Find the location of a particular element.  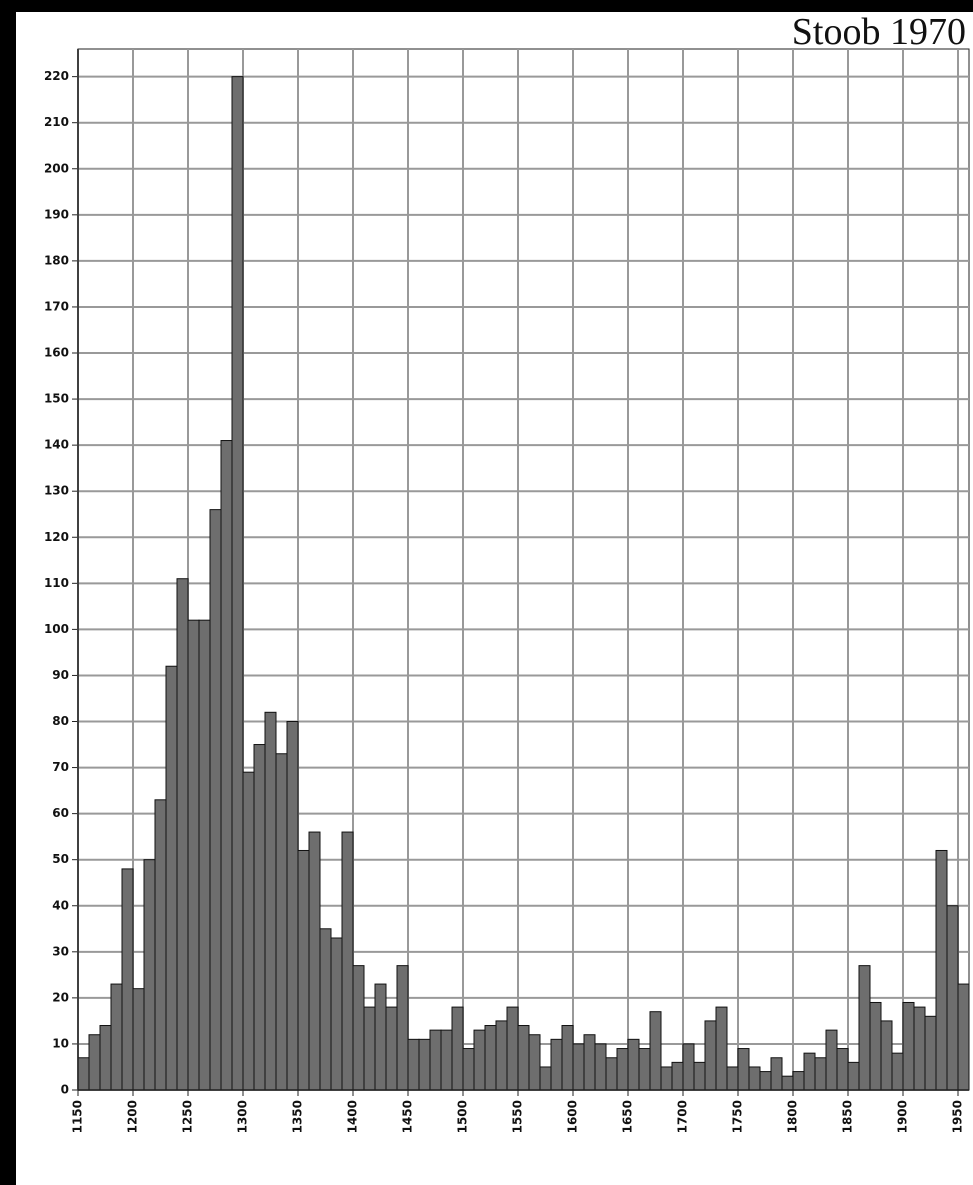

x-tick-label: 1850 is located at coordinates (848, 1116).